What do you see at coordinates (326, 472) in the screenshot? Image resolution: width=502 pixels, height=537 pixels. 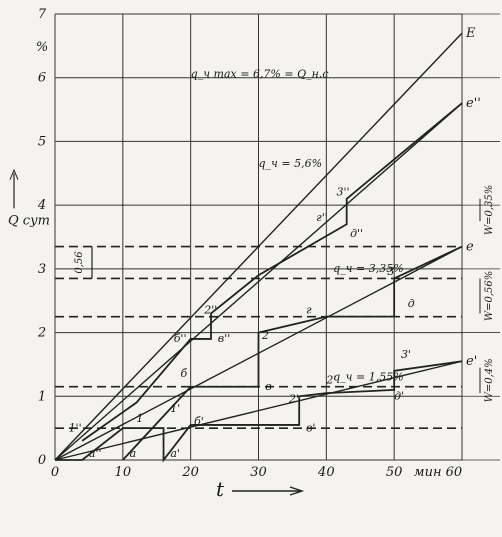 I see `x-tick-label: 40` at bounding box center [326, 472].